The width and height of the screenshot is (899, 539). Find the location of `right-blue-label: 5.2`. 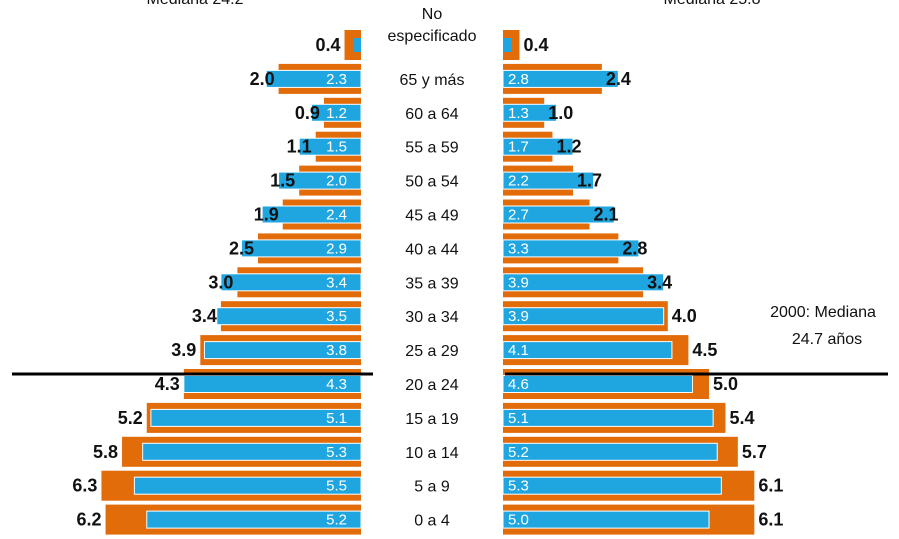

right-blue-label: 5.2 is located at coordinates (518, 452).